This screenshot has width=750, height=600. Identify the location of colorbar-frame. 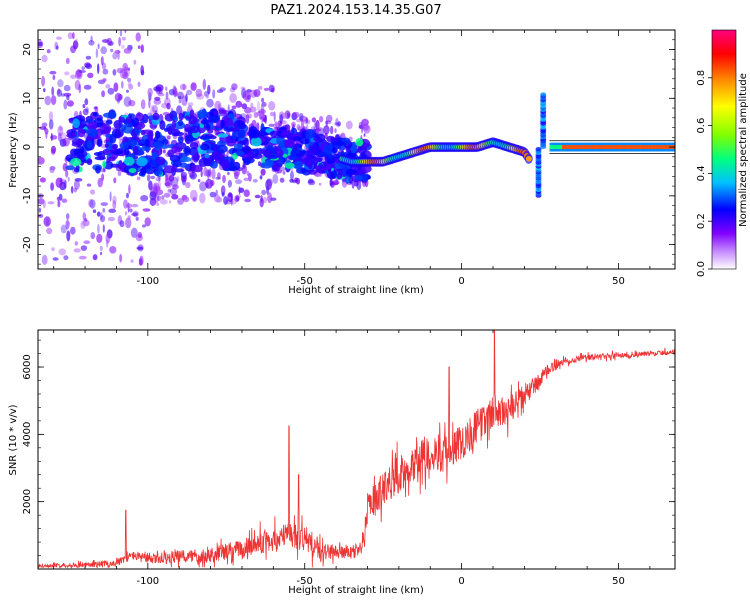
(724, 149).